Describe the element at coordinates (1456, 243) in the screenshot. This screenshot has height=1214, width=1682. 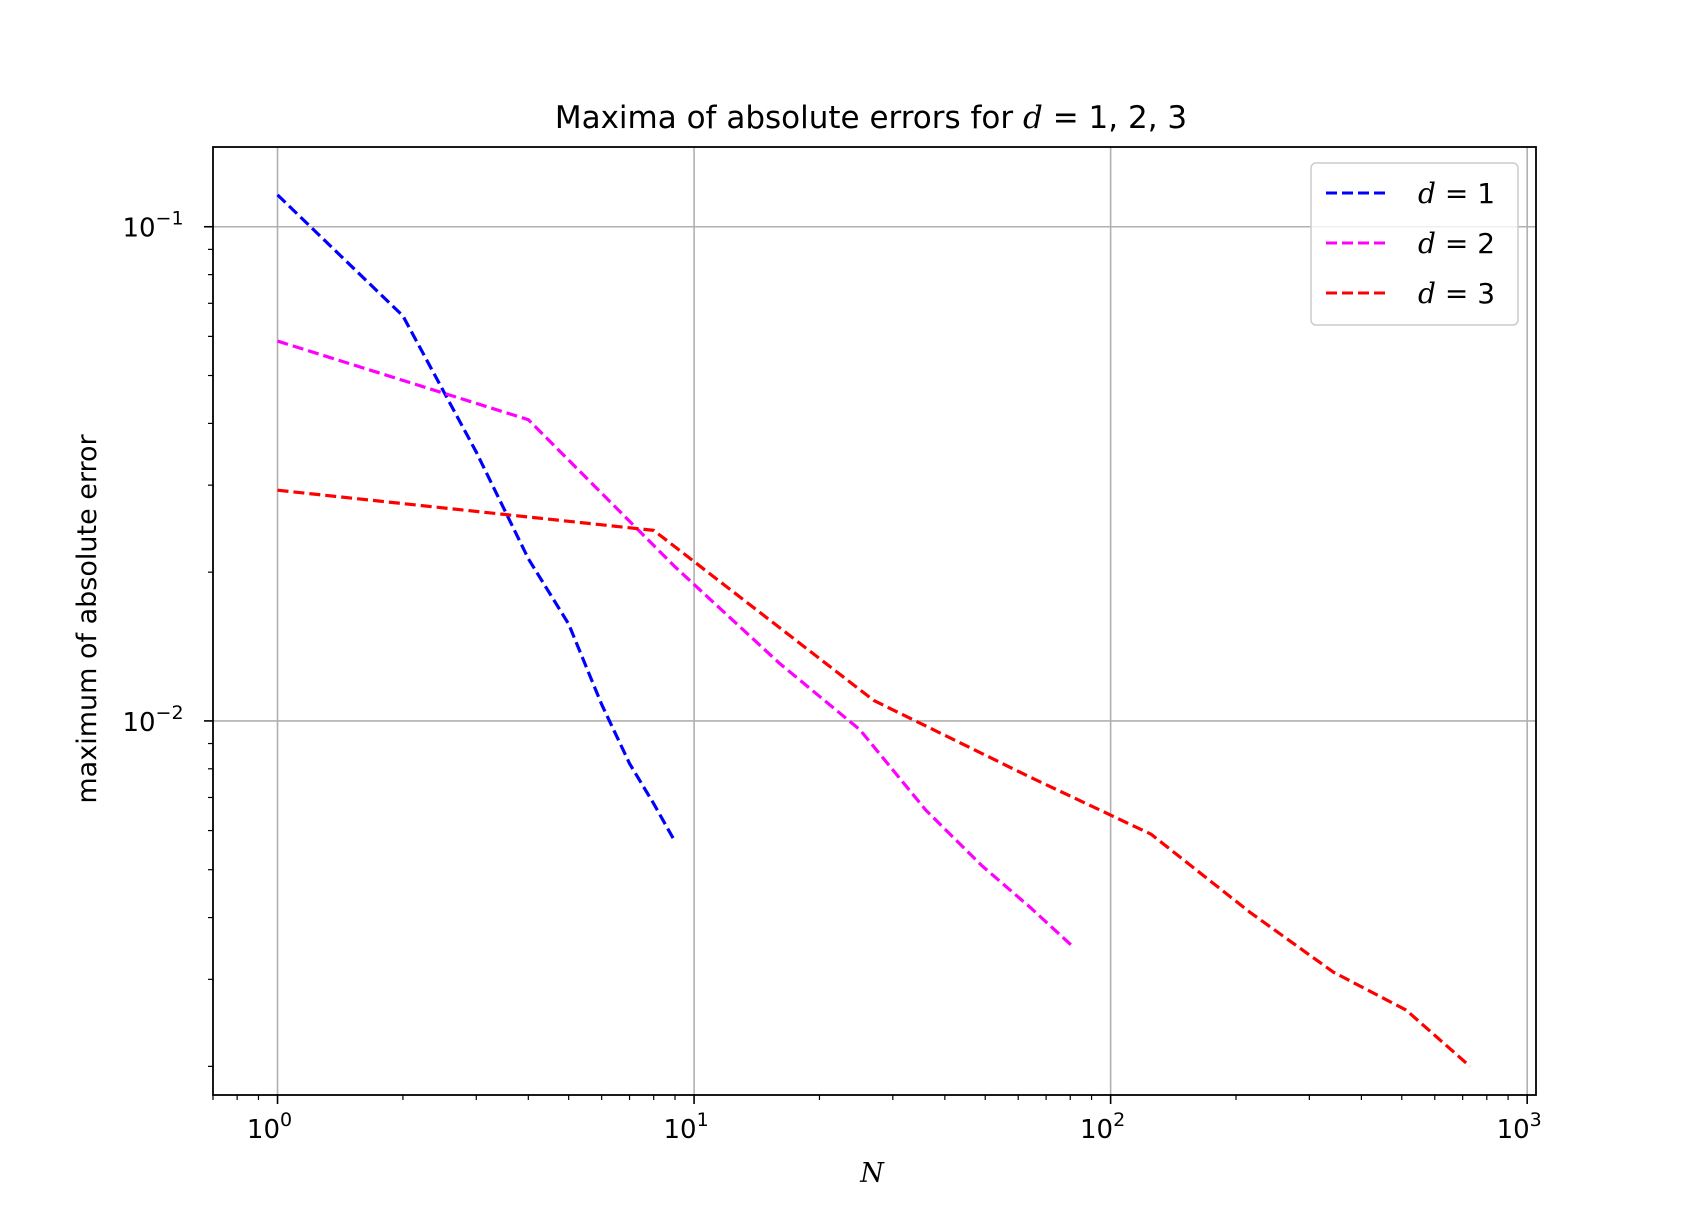
I see `legend-label-d2: d = 2` at that location.